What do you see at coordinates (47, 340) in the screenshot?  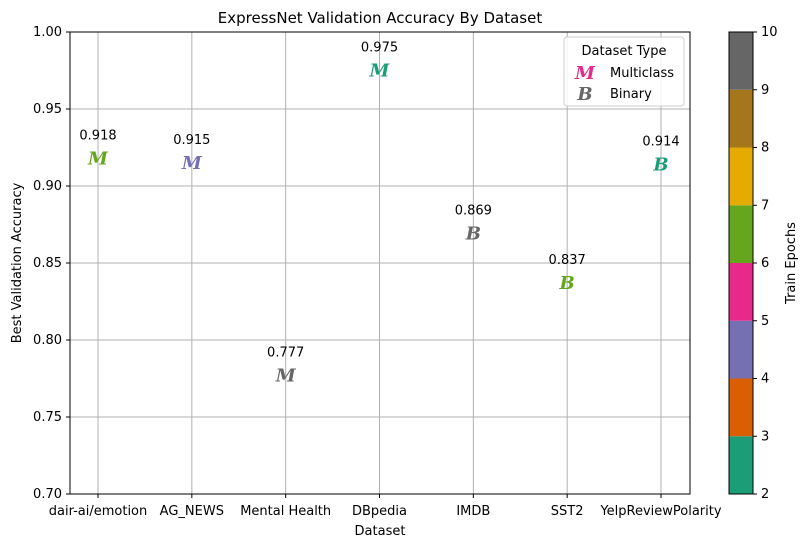 I see `y-tick-label: 0.80` at bounding box center [47, 340].